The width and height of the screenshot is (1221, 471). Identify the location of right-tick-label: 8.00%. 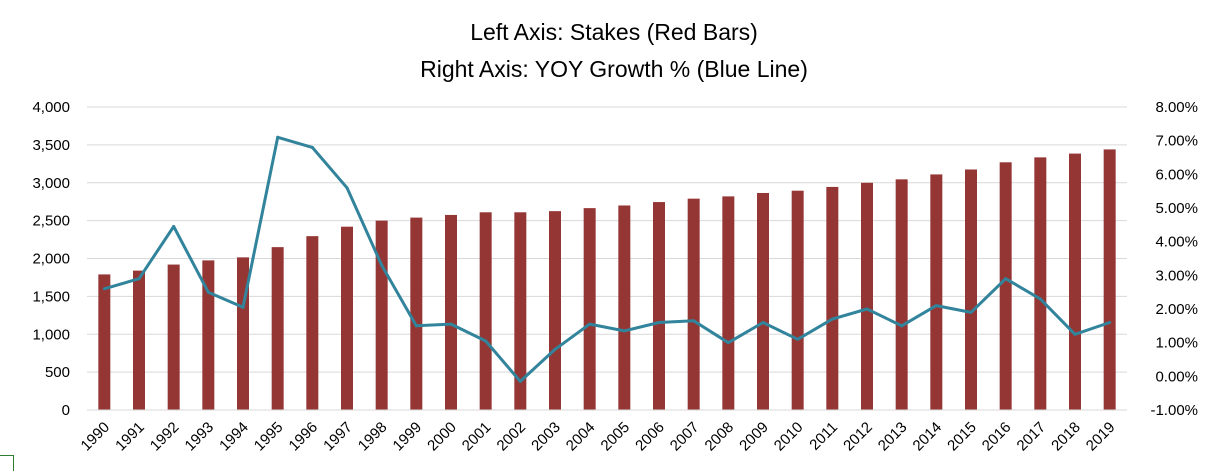
(1176, 107).